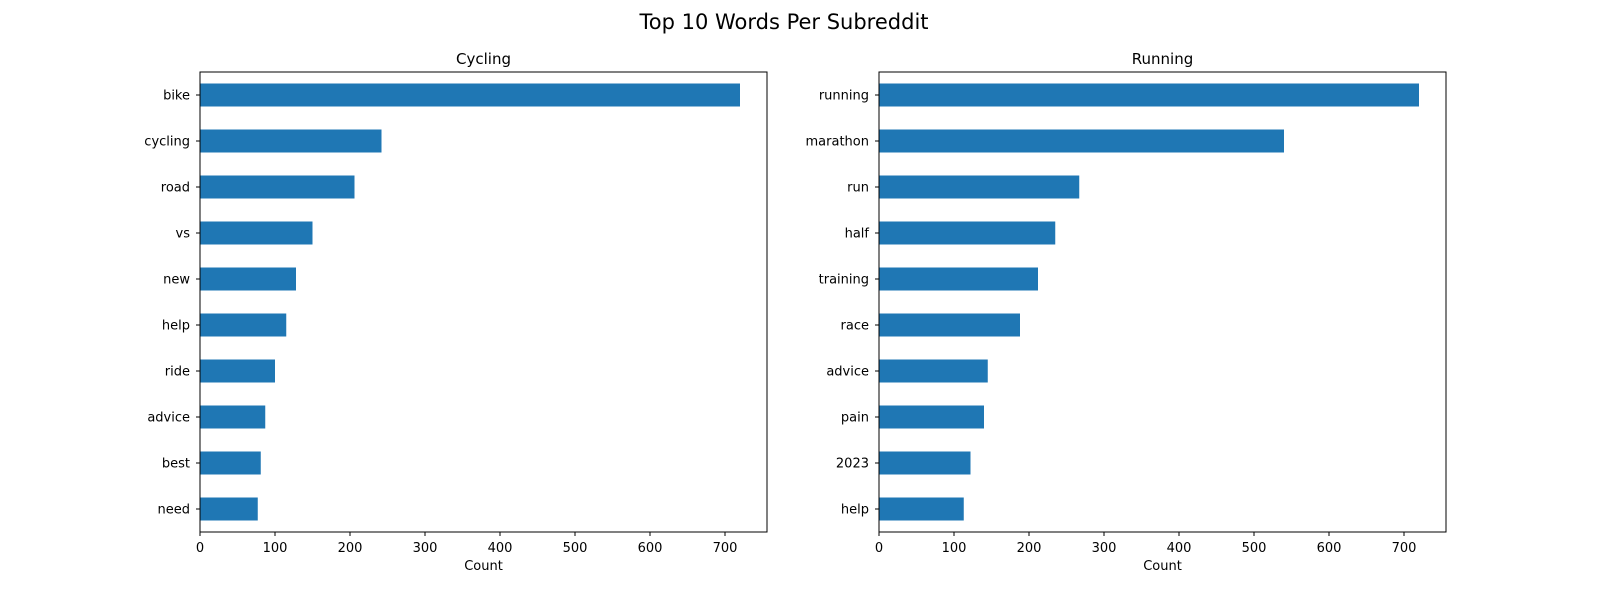  Describe the element at coordinates (858, 188) in the screenshot. I see `ytick-label-run: run` at that location.